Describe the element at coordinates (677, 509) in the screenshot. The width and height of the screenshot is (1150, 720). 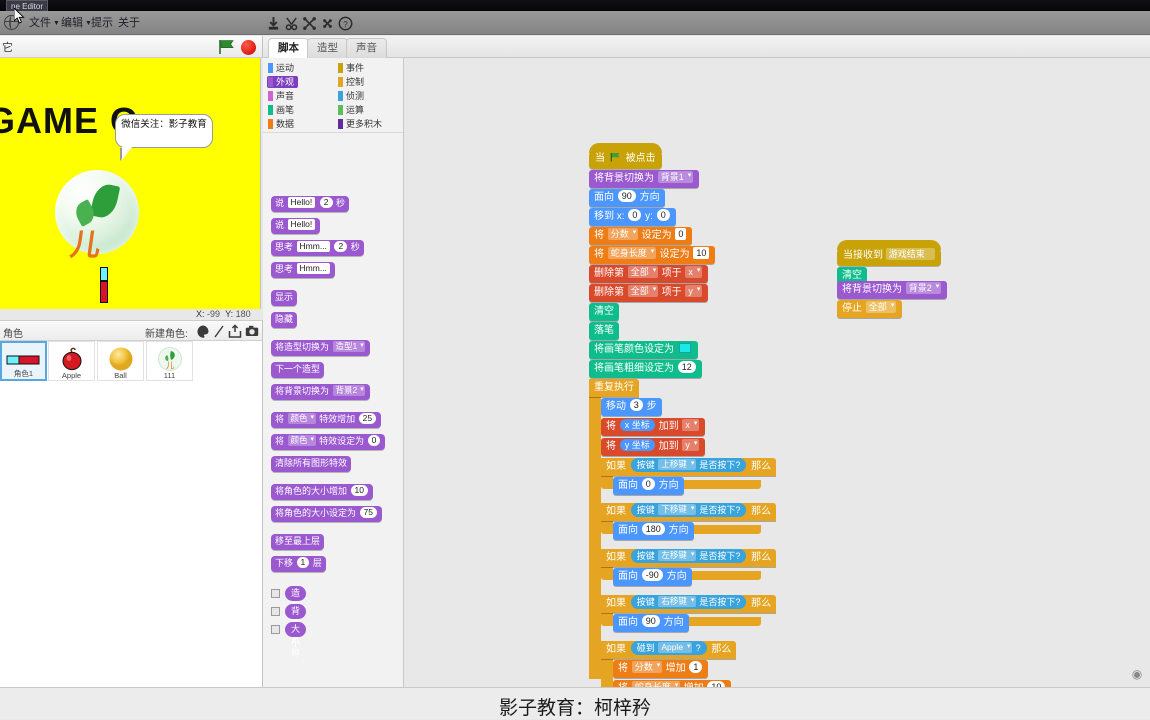
I see `key-dropdown: 下移键` at that location.